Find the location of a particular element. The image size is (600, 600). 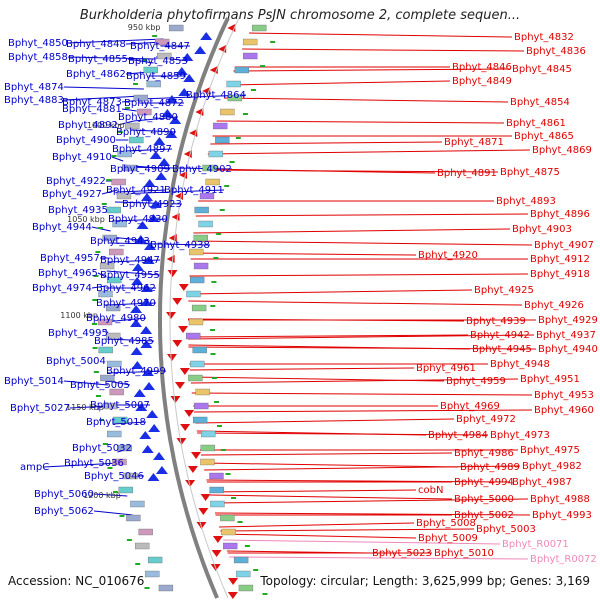

gene-label: Bphyt_4897 is located at coordinates (142, 149).